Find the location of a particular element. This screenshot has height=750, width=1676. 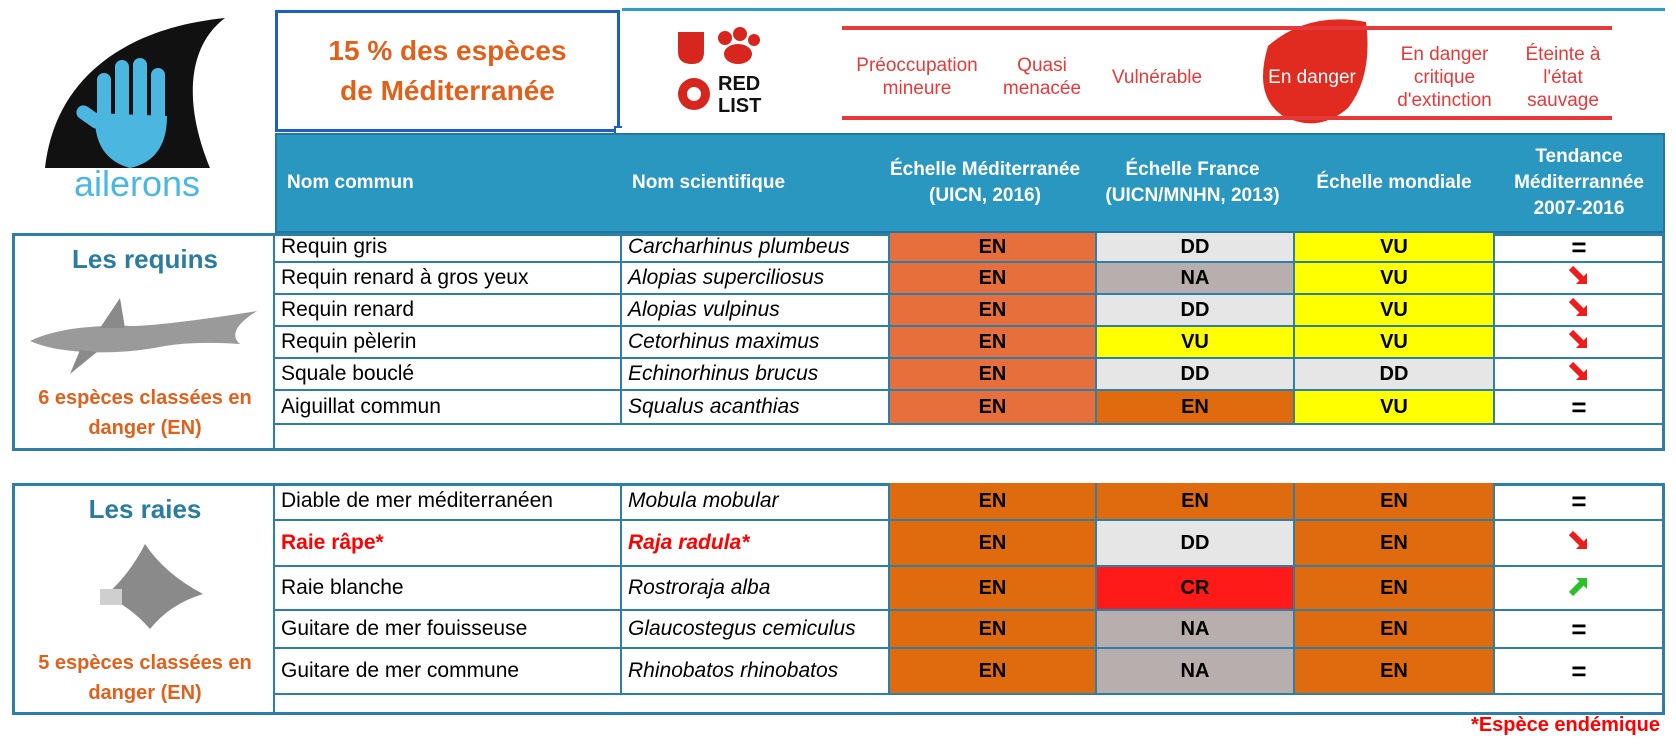

header-fr: Échelle France (UICN/MNHN, 2013) is located at coordinates (1192, 182).